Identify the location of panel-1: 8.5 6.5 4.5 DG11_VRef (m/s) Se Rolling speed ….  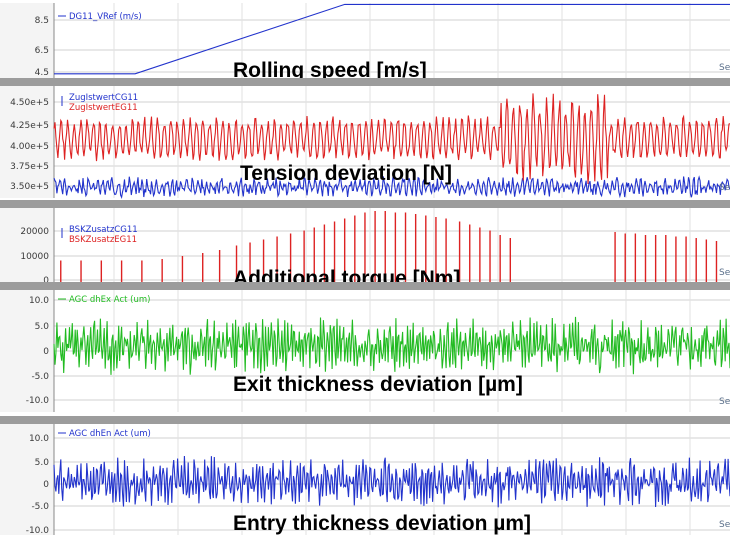
(365, 42).